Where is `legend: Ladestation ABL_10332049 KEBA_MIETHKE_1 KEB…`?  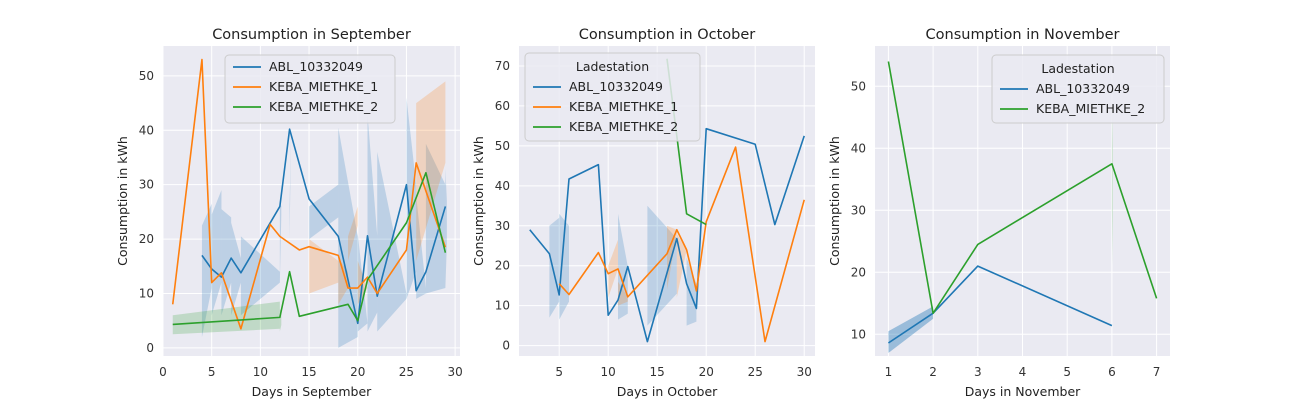 legend: Ladestation ABL_10332049 KEBA_MIETHKE_1 KEB… is located at coordinates (612, 97).